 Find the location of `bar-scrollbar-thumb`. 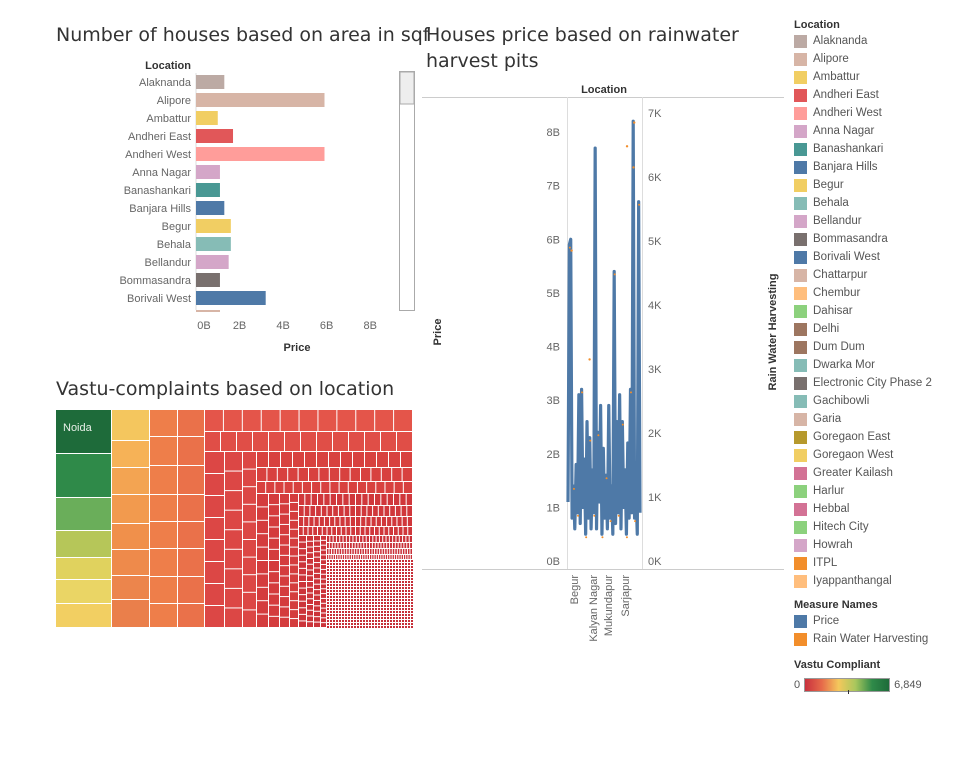

bar-scrollbar-thumb is located at coordinates (407, 88).